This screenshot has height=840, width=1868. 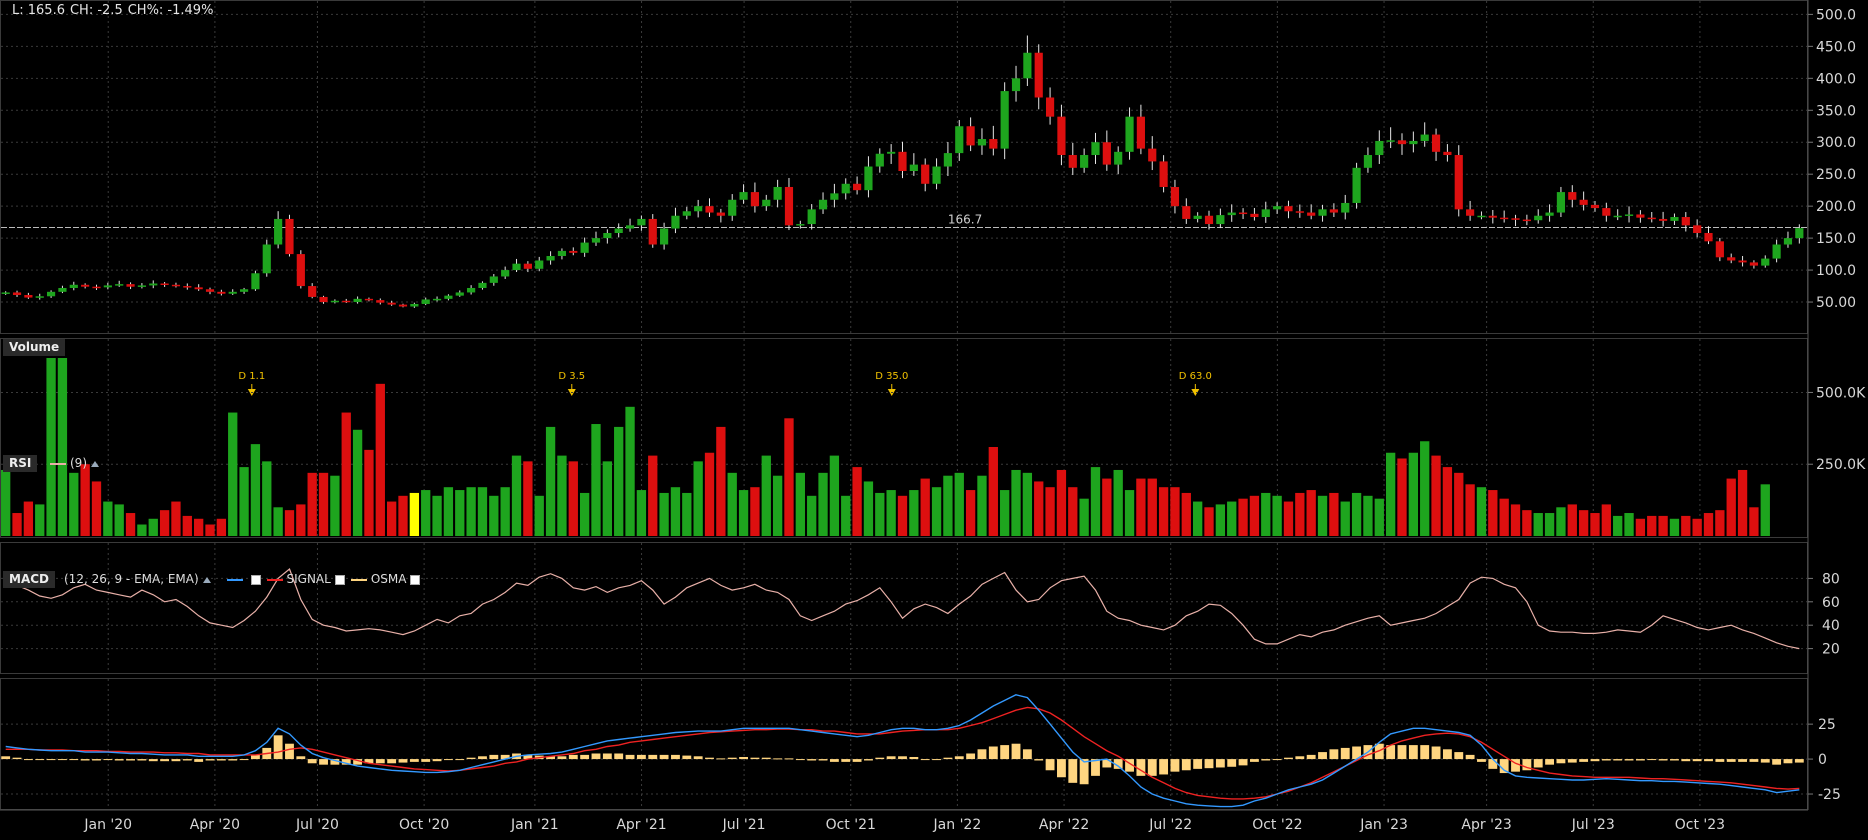 What do you see at coordinates (245, 579) in the screenshot?
I see `macd-controls: (12, 26, 9 - EMA, EMA) SIGNAL OSMA` at bounding box center [245, 579].